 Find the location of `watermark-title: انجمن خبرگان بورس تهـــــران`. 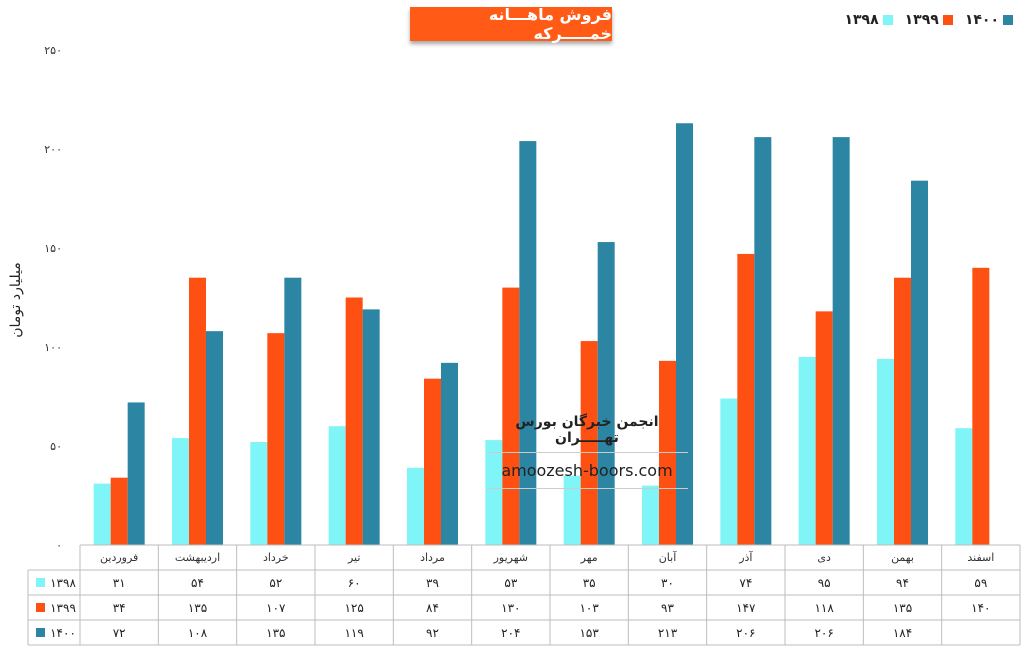

watermark-title: انجمن خبرگان بورس تهـــــران is located at coordinates (587, 433).